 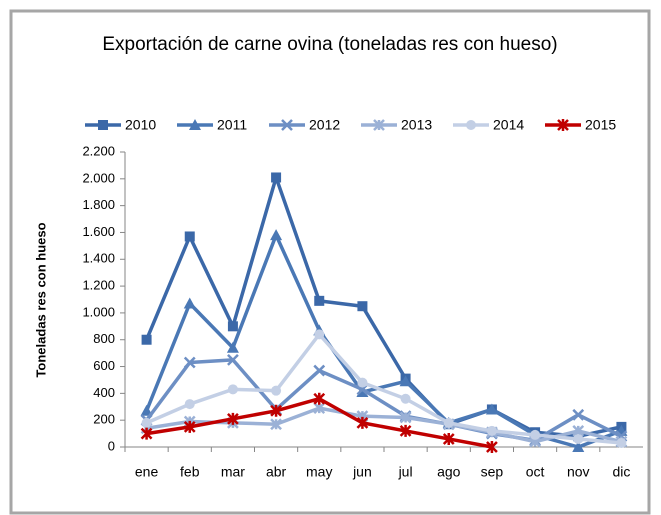 I want to click on y-tick-label: 1.600, so click(x=98, y=231).